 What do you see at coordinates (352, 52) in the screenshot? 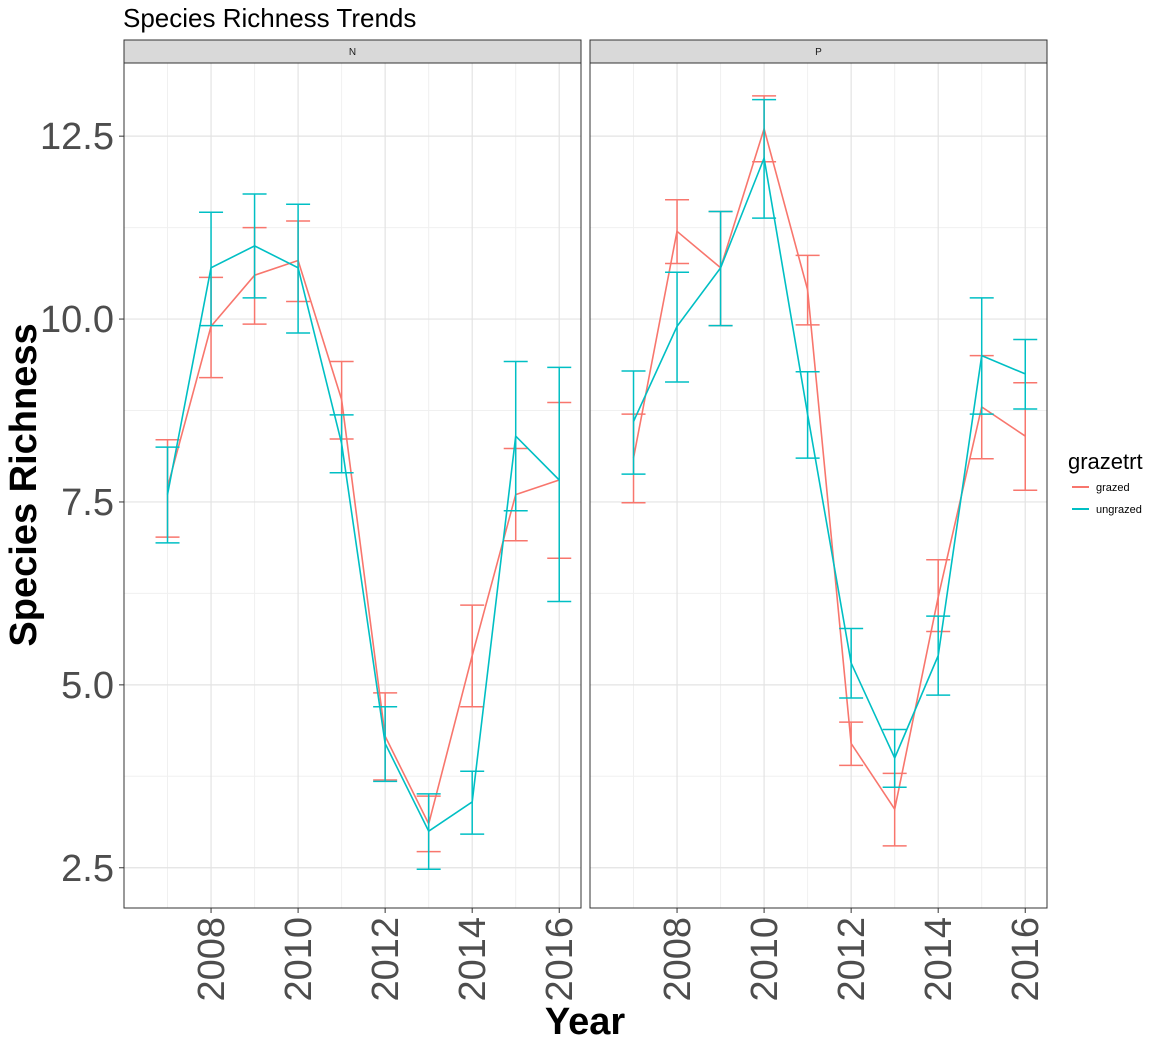
I see `facet-strip-label: N` at bounding box center [352, 52].